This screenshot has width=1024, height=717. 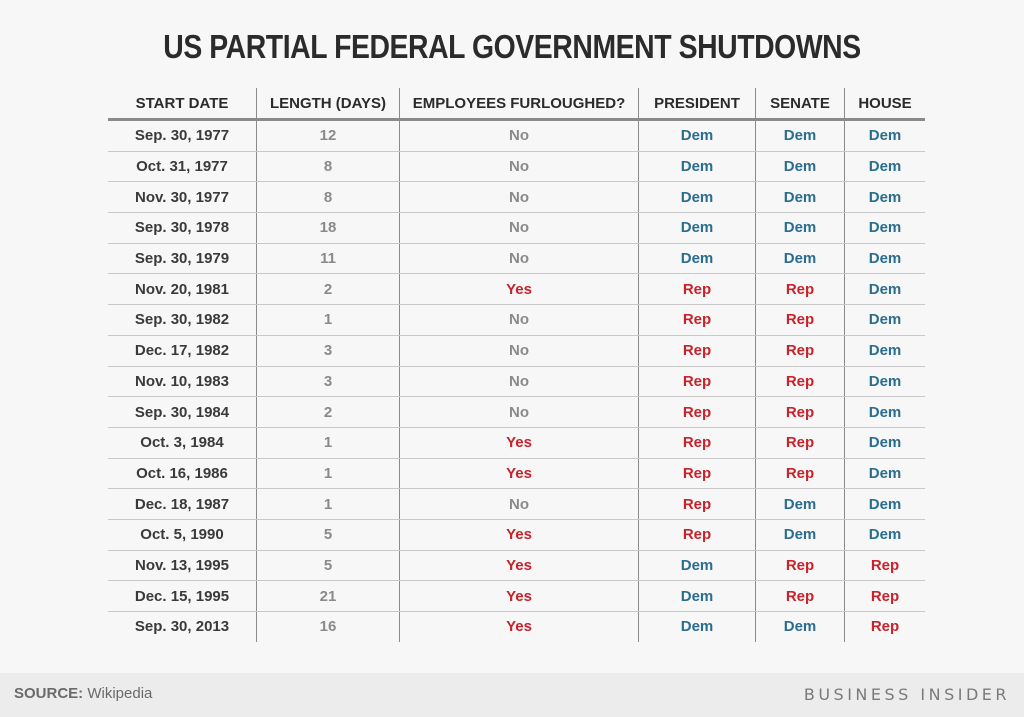 What do you see at coordinates (182, 412) in the screenshot?
I see `cell-start-date: Sep. 30, 1984` at bounding box center [182, 412].